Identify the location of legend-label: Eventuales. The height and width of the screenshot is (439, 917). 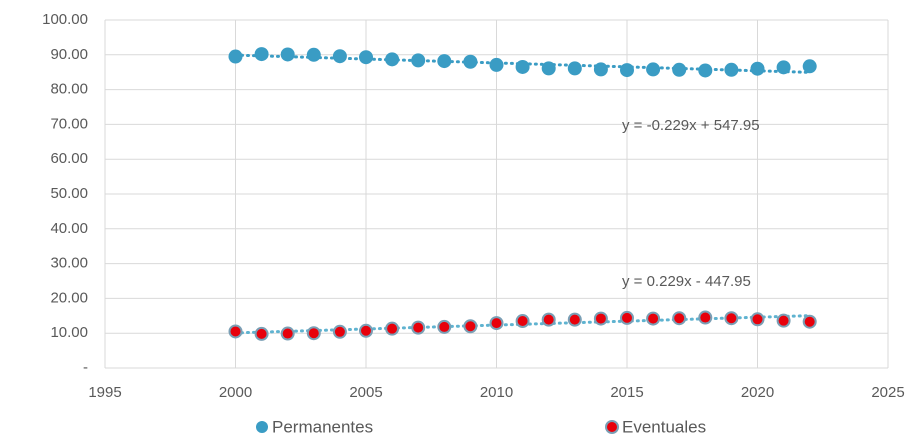
(664, 426).